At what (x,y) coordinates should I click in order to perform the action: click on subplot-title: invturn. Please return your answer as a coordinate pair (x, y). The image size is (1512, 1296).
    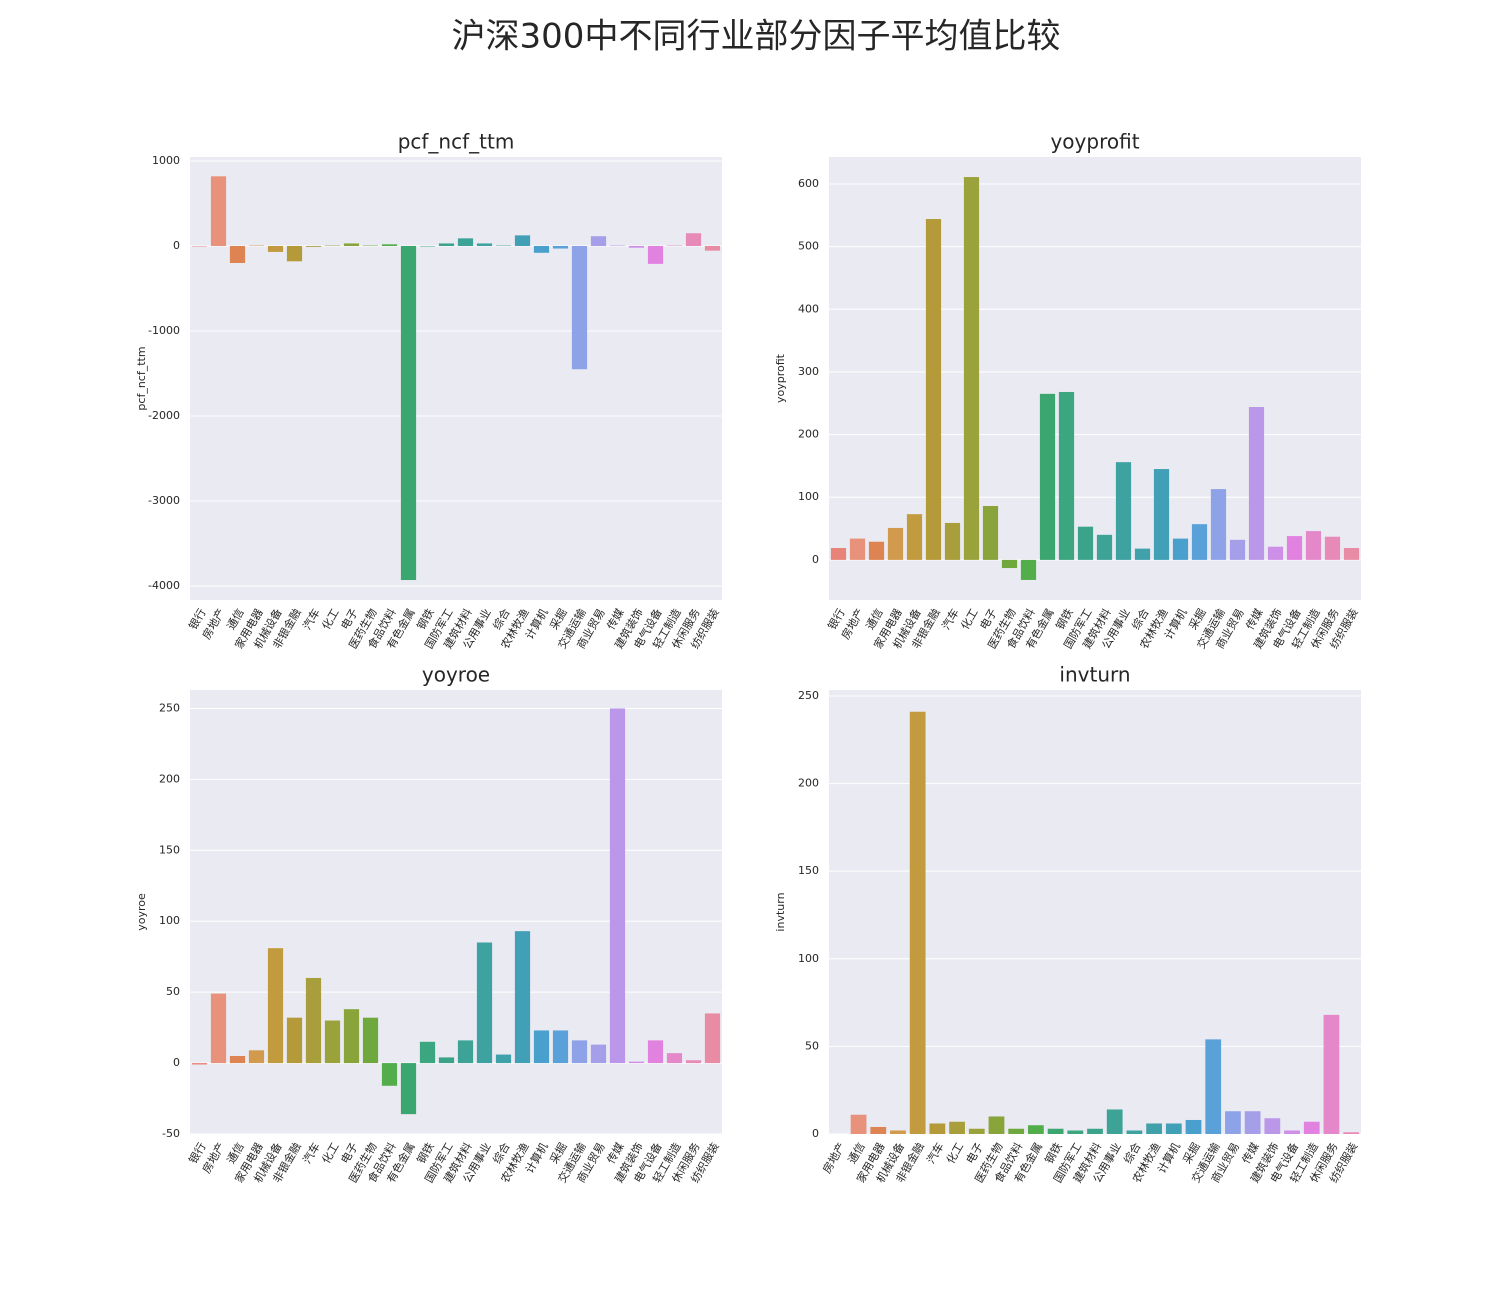
    Looking at the image, I should click on (1094, 675).